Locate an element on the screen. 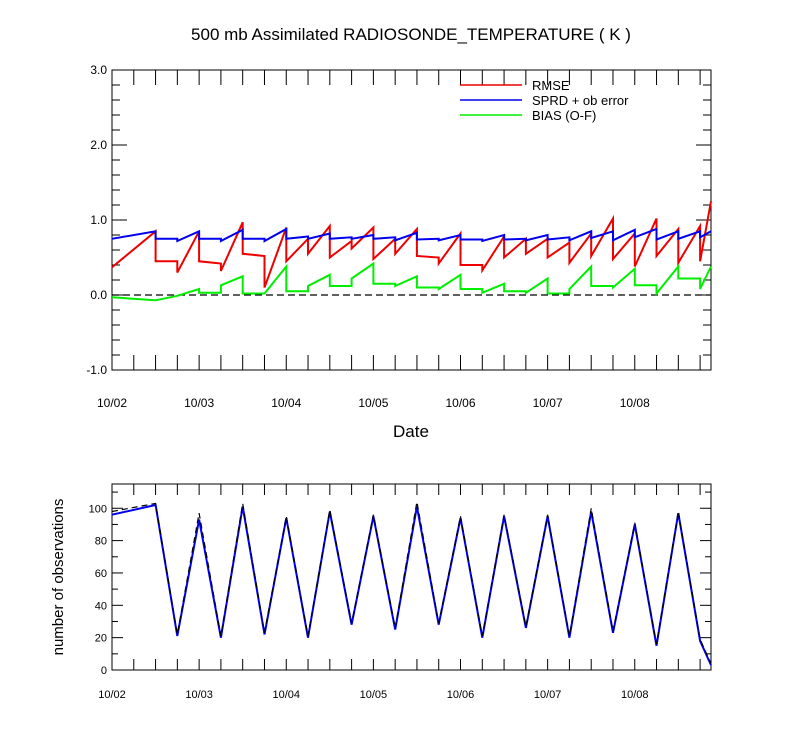 Image resolution: width=800 pixels, height=750 pixels. series-line-bias-o-f is located at coordinates (411, 281).